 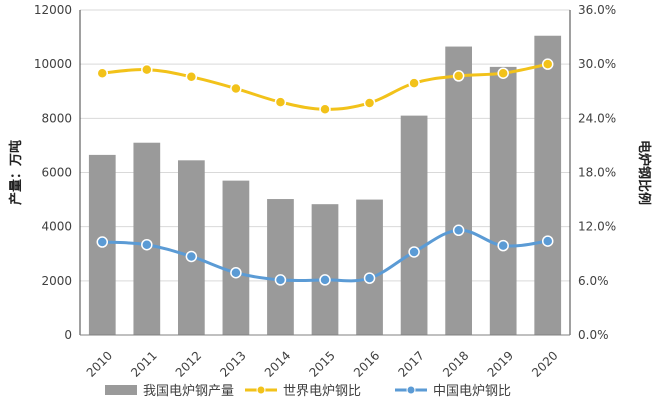 What do you see at coordinates (16, 172) in the screenshot?
I see `left-axis-title: 产量：万吨` at bounding box center [16, 172].